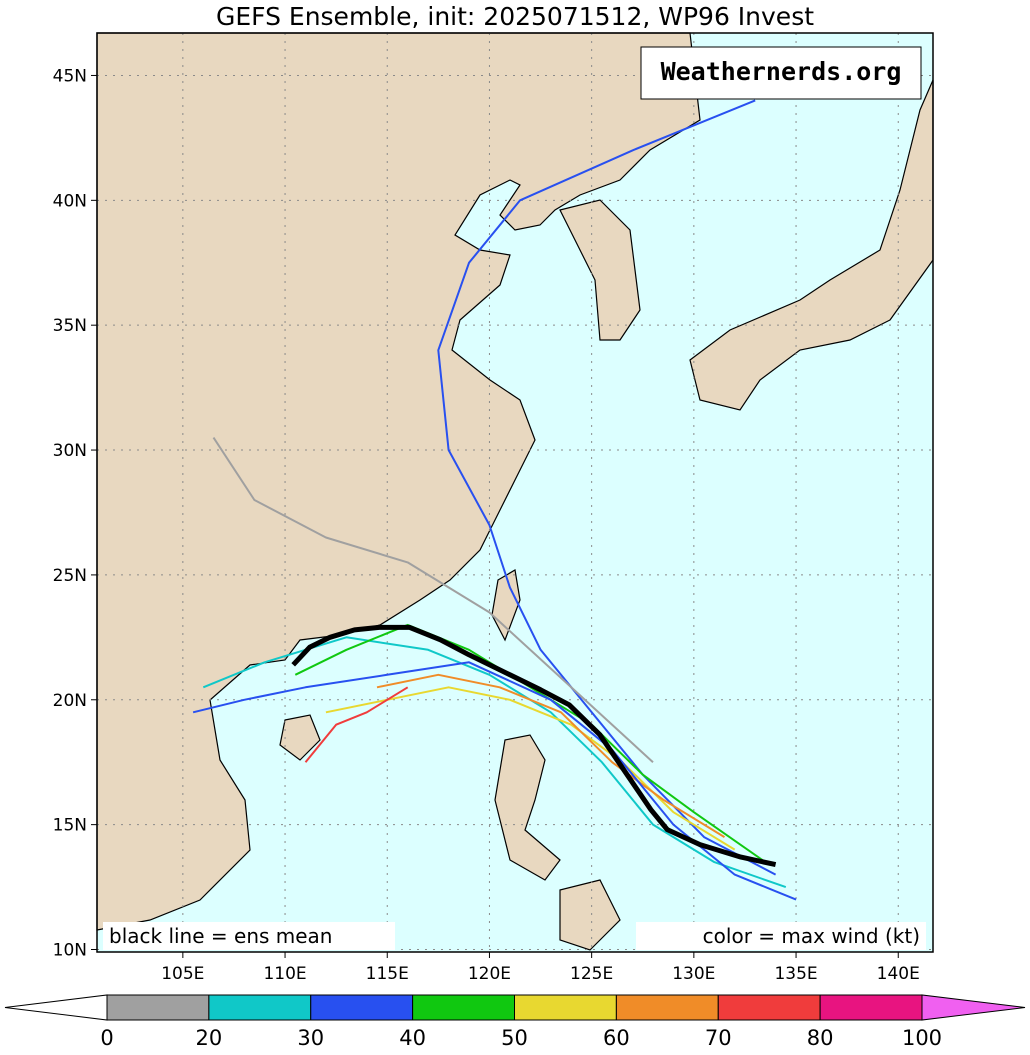 The height and width of the screenshot is (1055, 1030). I want to click on mean-track, so click(534, 746).